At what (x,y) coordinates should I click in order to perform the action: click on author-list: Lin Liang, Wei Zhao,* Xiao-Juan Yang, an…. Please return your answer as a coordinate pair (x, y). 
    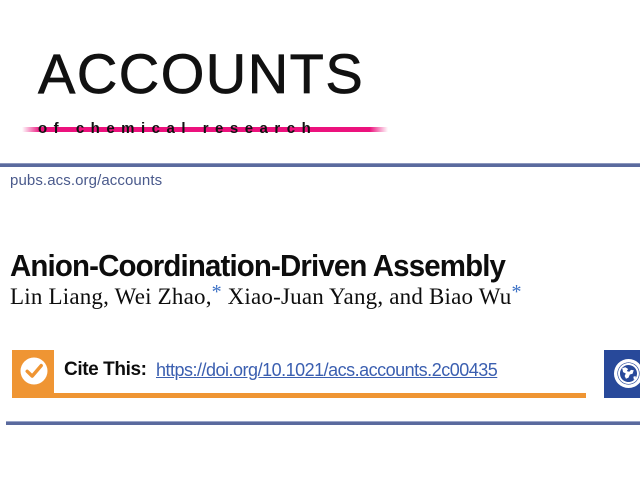
    Looking at the image, I should click on (265, 295).